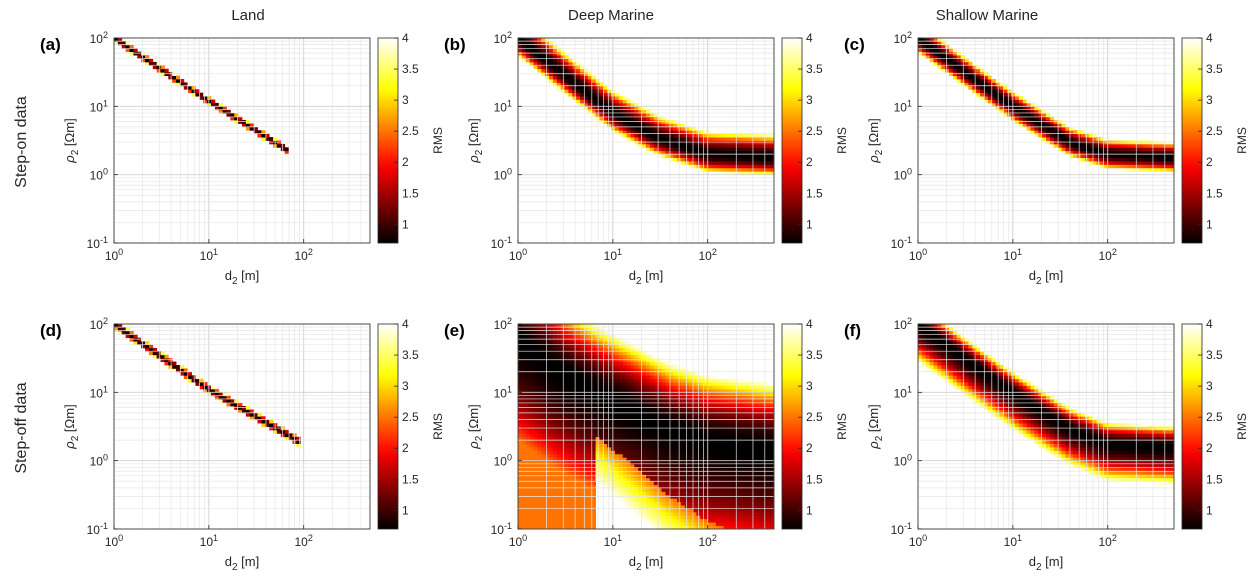  What do you see at coordinates (405, 324) in the screenshot?
I see `colorbar-tick-label: 4` at bounding box center [405, 324].